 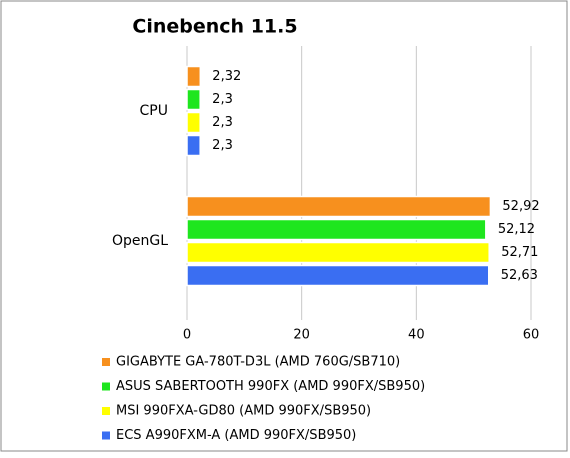 I want to click on chart-title: Cinebench 11.5, so click(x=214, y=27).